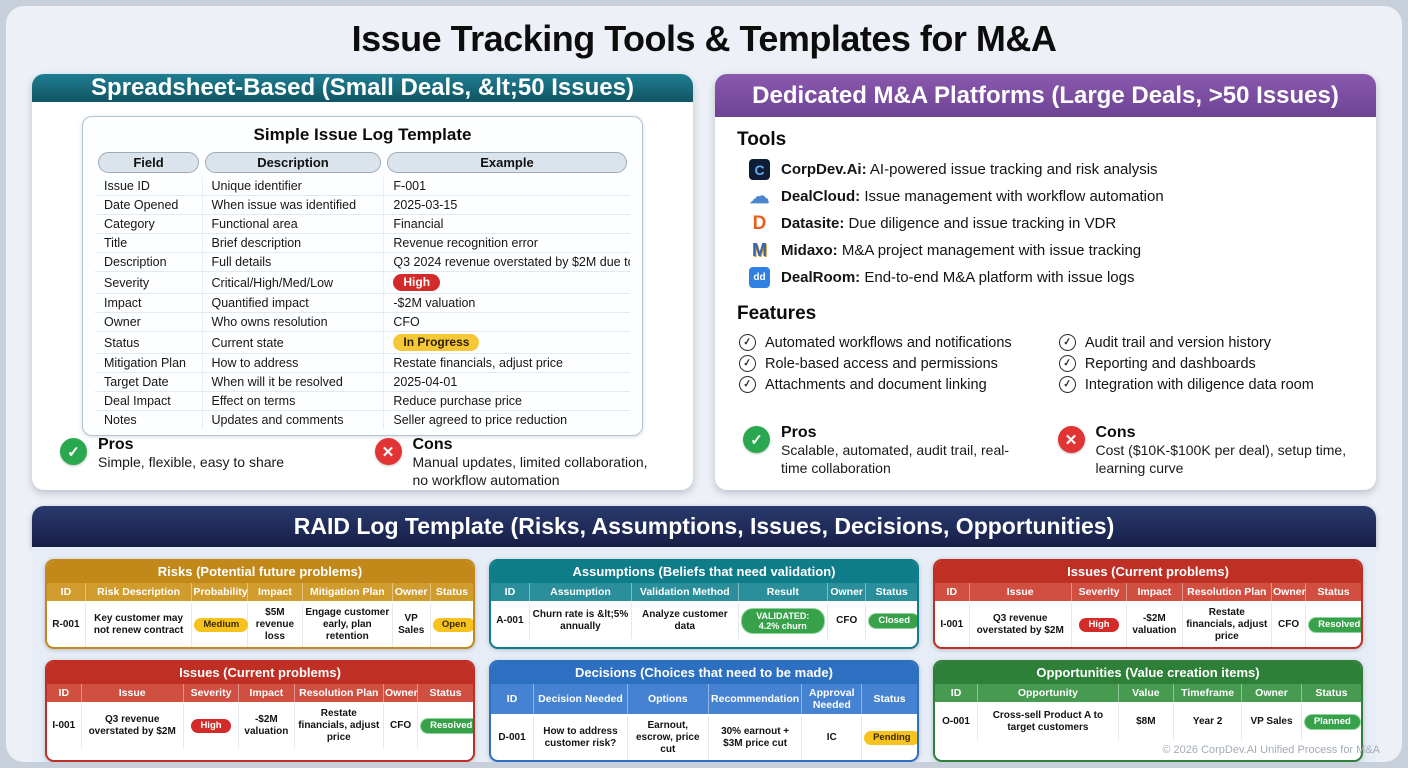  What do you see at coordinates (148, 162) in the screenshot?
I see `column-header-field: Field` at bounding box center [148, 162].